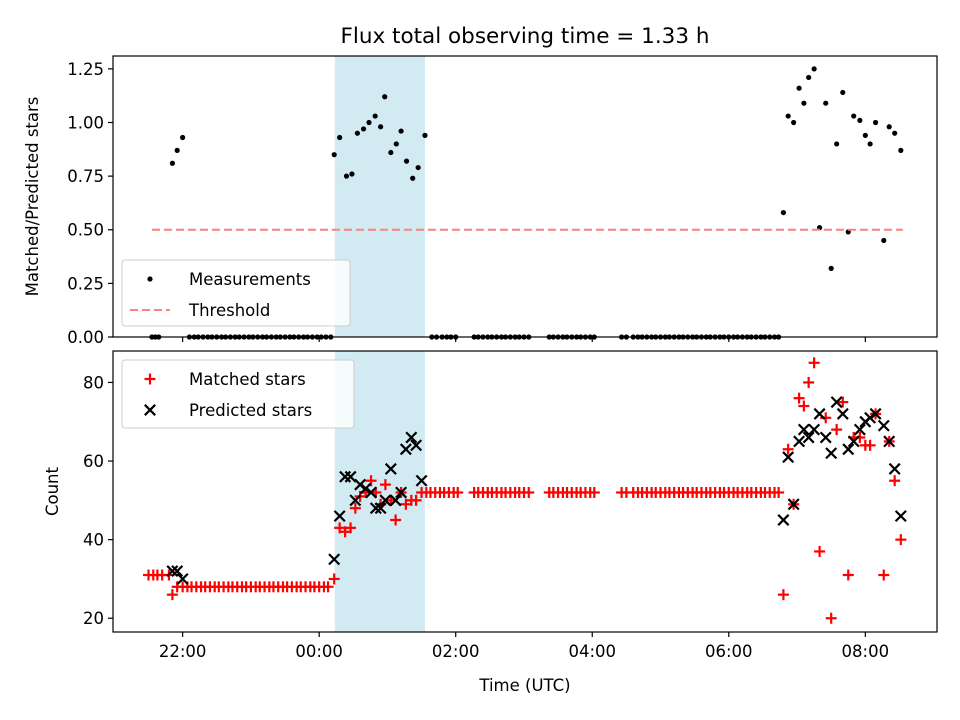 Image resolution: width=960 pixels, height=720 pixels. I want to click on legend-handle-dot, so click(150, 279).